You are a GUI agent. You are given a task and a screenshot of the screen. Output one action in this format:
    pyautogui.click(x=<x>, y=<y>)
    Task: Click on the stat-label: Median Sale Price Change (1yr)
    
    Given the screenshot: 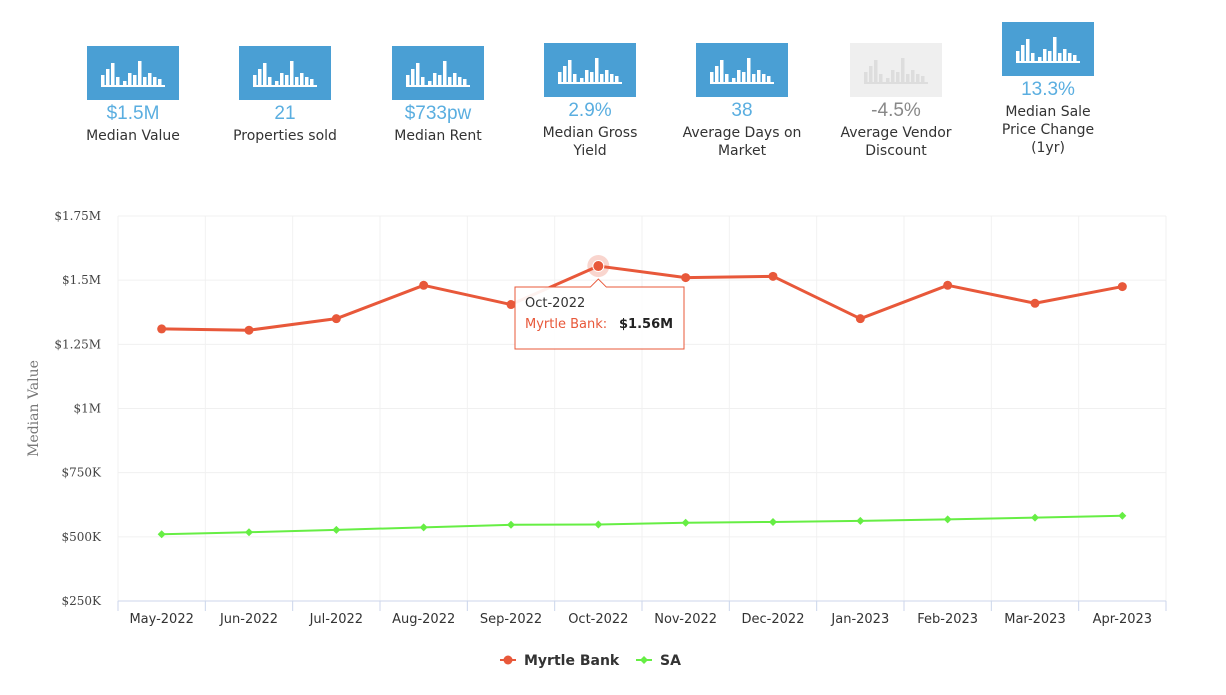 What is the action you would take?
    pyautogui.click(x=1048, y=130)
    